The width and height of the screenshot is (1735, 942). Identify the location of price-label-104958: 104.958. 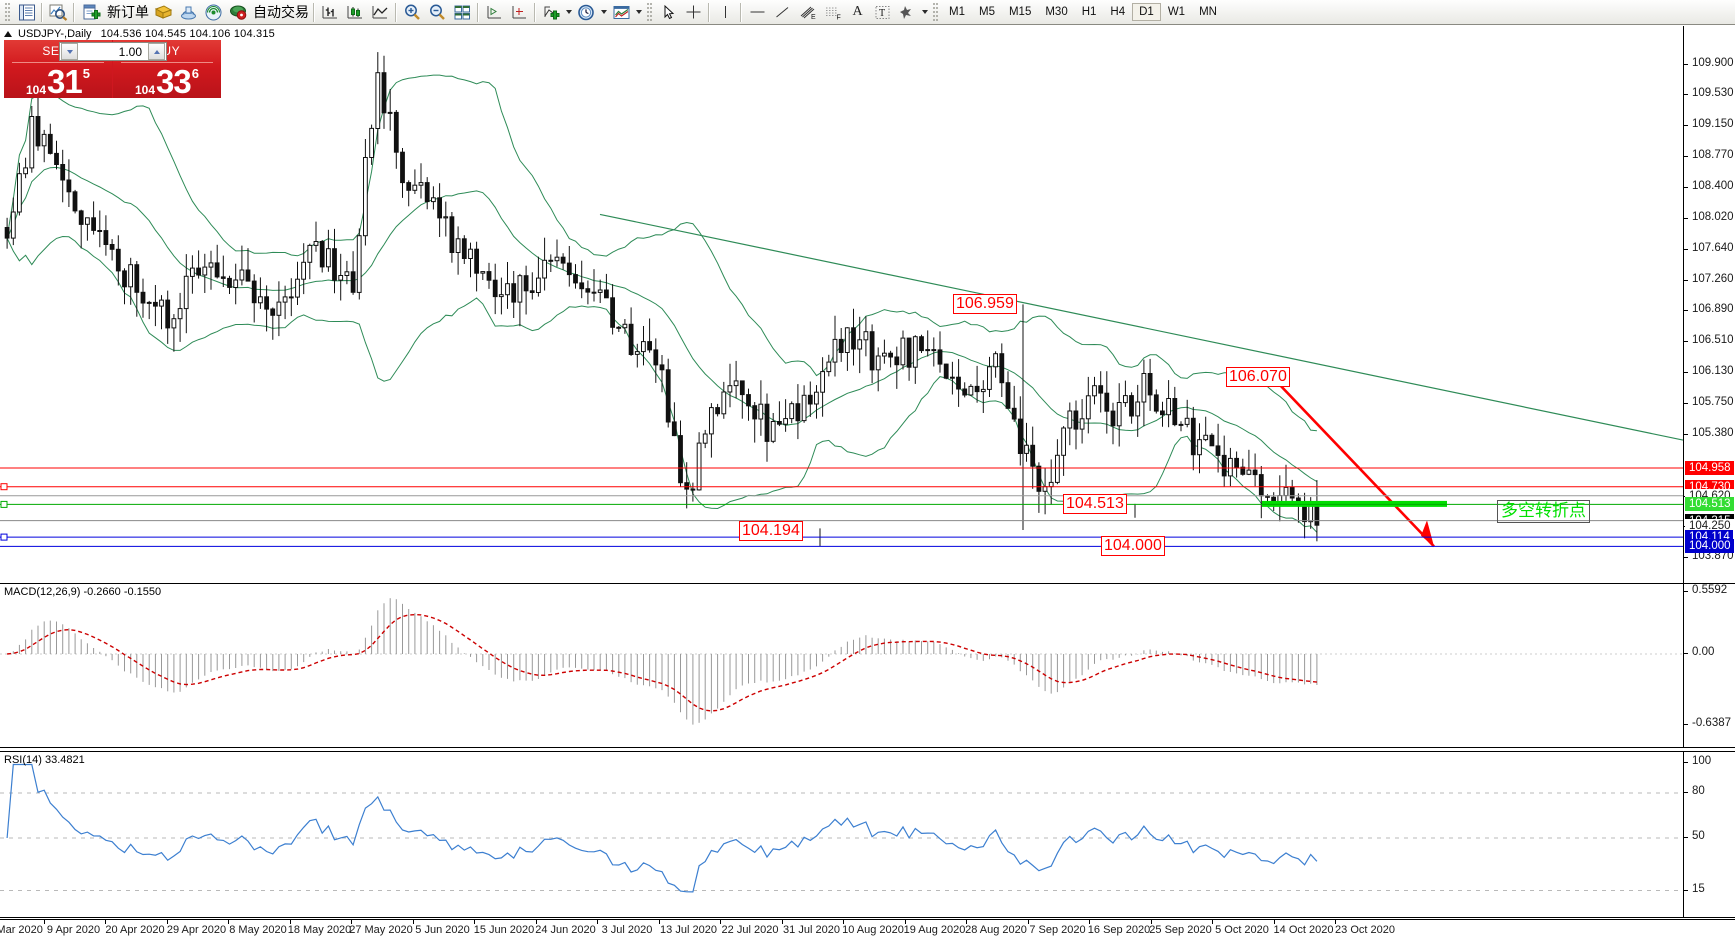
(1709, 468).